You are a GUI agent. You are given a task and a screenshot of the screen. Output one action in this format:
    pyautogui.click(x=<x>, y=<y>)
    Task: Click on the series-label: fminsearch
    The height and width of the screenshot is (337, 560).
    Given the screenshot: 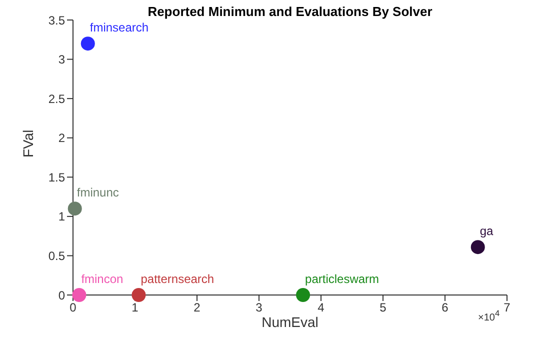 What is the action you would take?
    pyautogui.click(x=119, y=27)
    